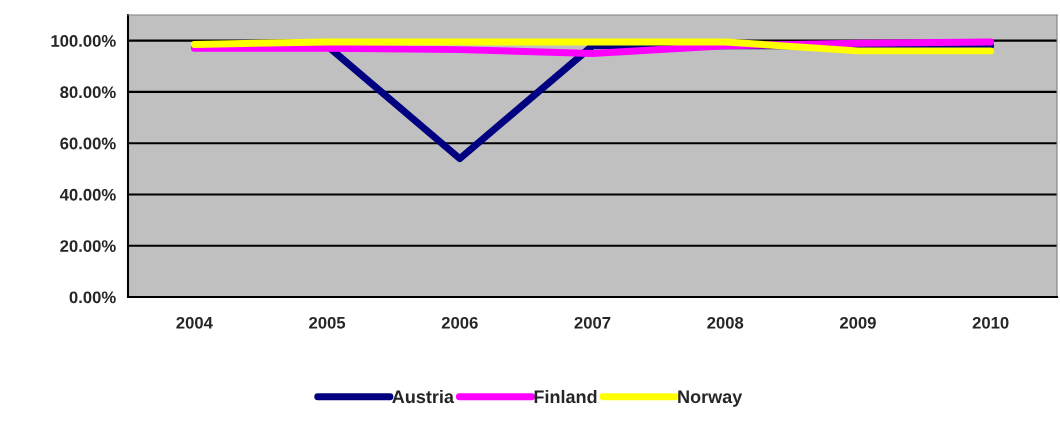  Describe the element at coordinates (459, 322) in the screenshot. I see `x-tick-label: 2006` at that location.